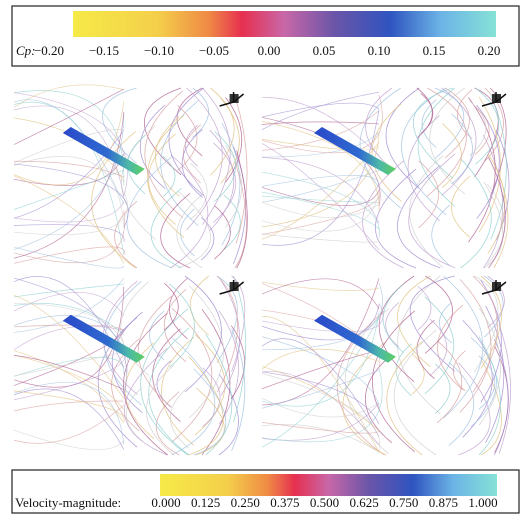 The image size is (531, 518). What do you see at coordinates (49, 50) in the screenshot?
I see `tick-label: −0.20` at bounding box center [49, 50].